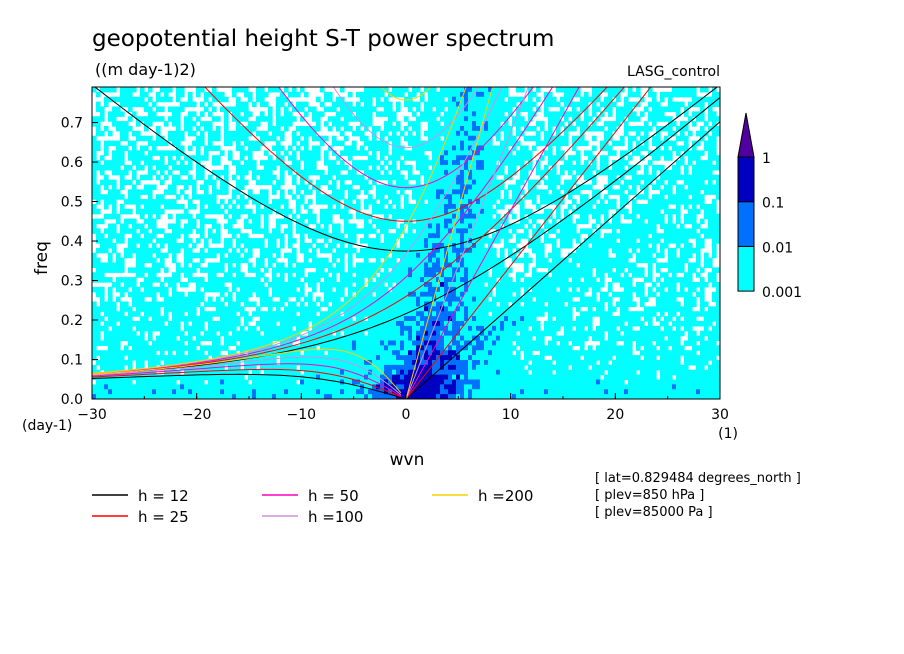  Describe the element at coordinates (615, 415) in the screenshot. I see `x-tick-label: 20` at that location.